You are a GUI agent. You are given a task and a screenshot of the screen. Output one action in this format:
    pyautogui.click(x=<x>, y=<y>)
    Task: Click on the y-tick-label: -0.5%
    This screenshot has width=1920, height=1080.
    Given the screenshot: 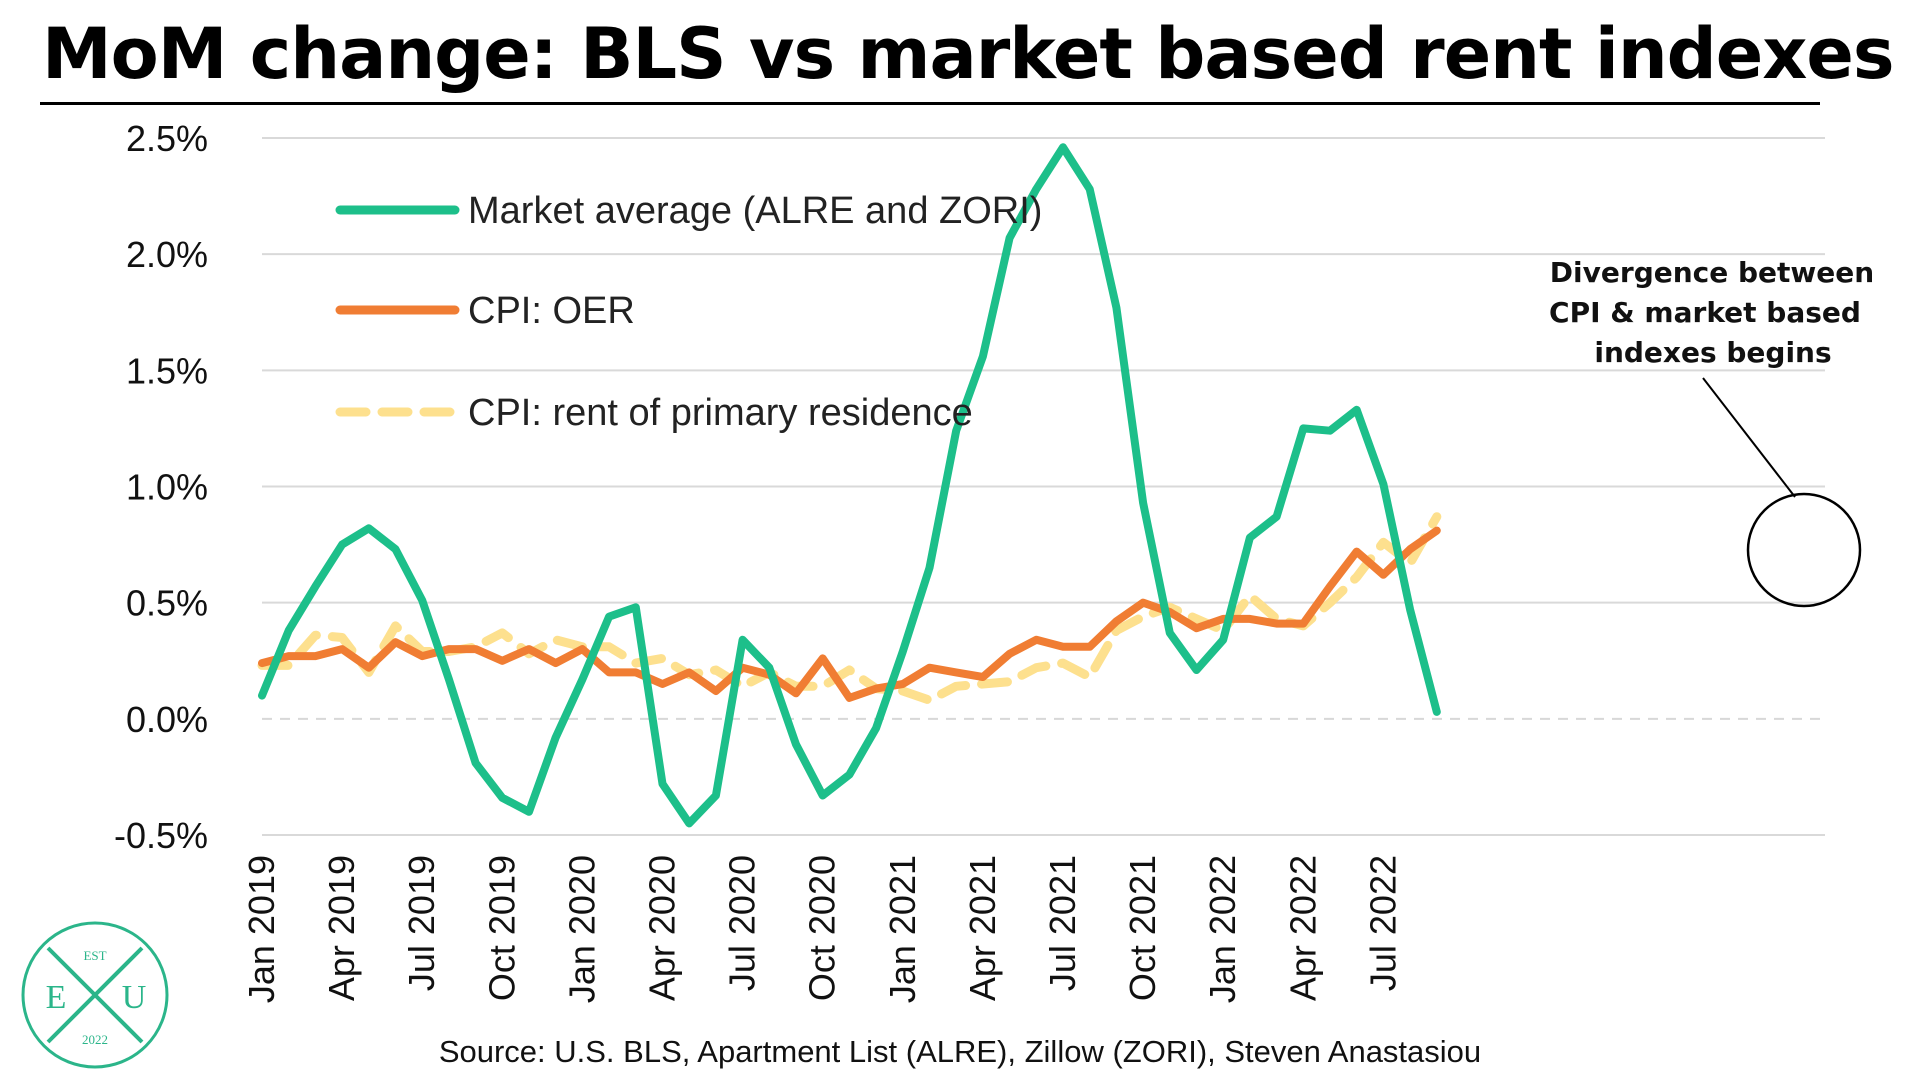 What is the action you would take?
    pyautogui.click(x=161, y=835)
    